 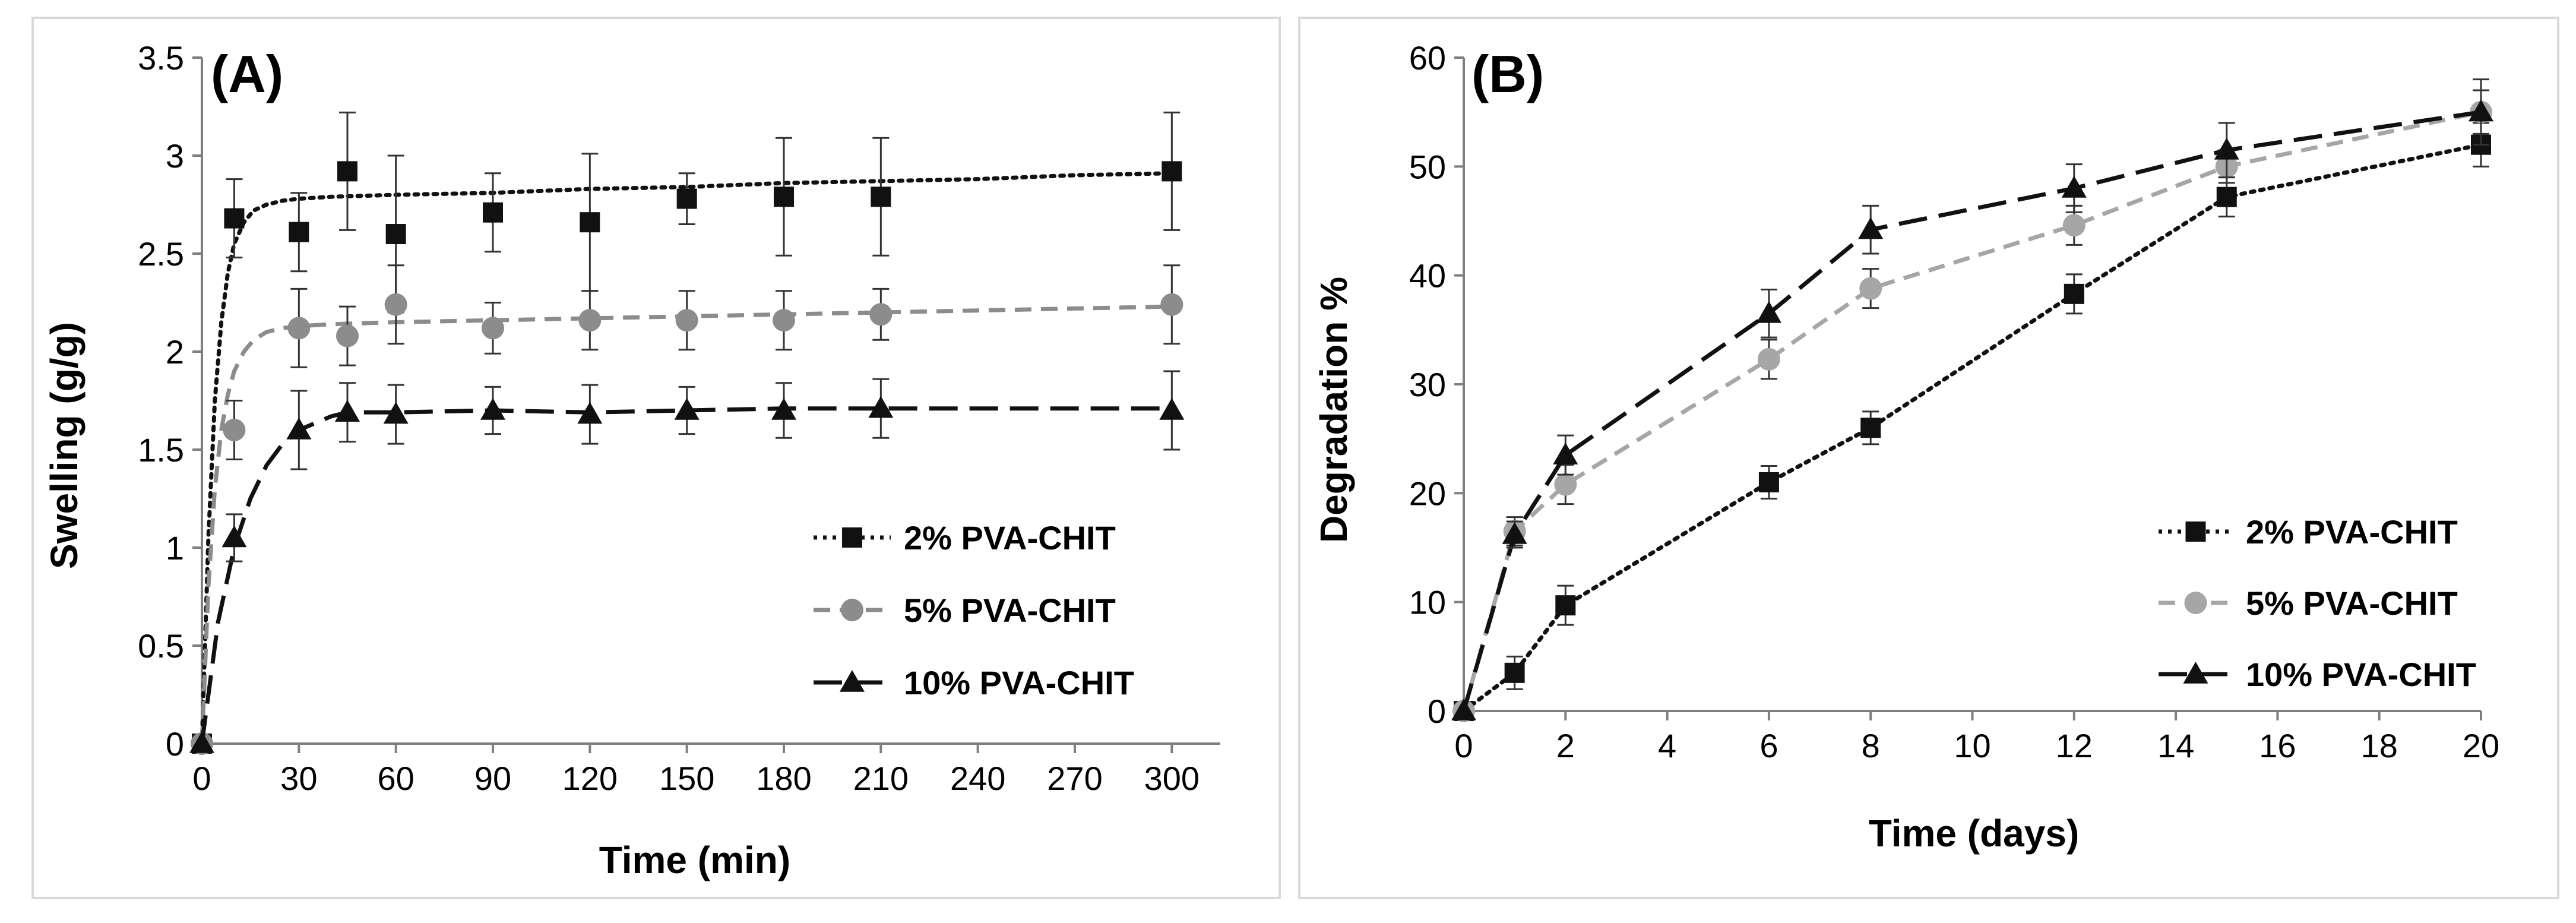 I want to click on panel-b-y-tick-label: 20, so click(x=1427, y=493).